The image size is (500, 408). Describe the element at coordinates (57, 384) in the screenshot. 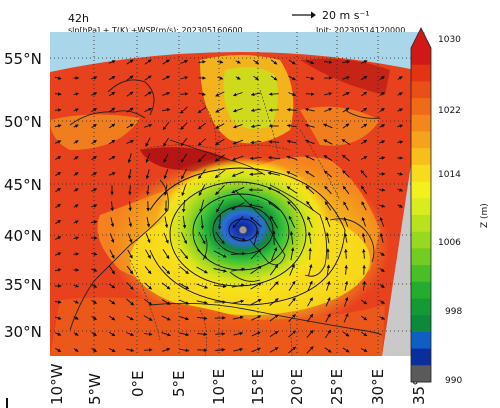

I see `lon-label-10w: 10°W` at that location.